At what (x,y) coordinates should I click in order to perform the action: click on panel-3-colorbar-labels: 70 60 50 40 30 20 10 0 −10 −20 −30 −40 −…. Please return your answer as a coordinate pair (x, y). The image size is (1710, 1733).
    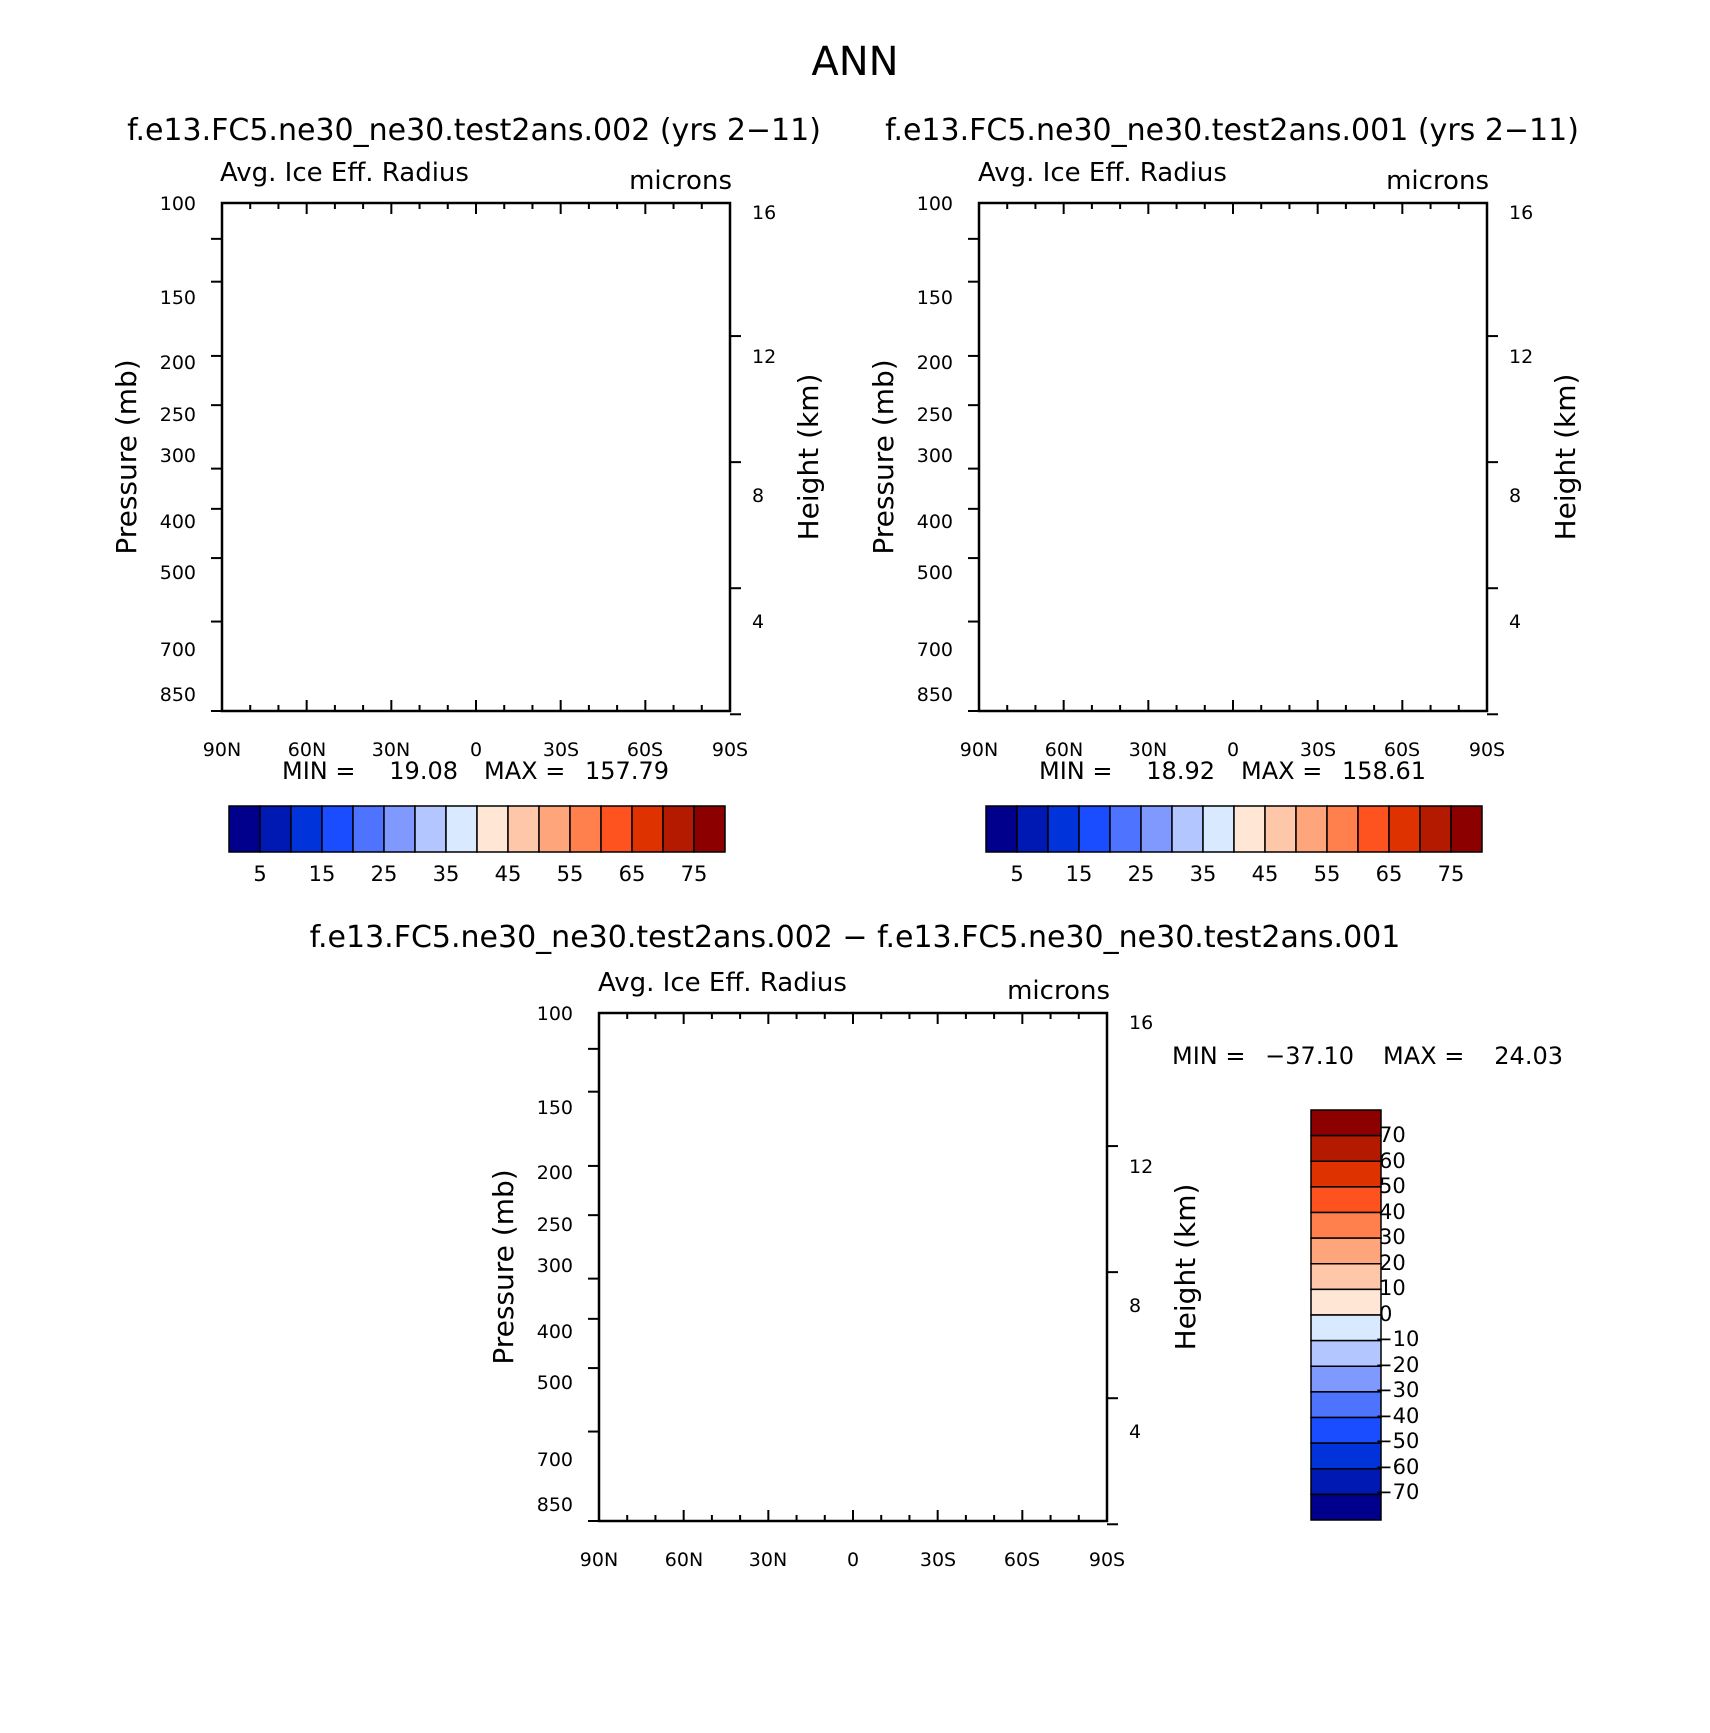
    Looking at the image, I should click on (1397, 1313).